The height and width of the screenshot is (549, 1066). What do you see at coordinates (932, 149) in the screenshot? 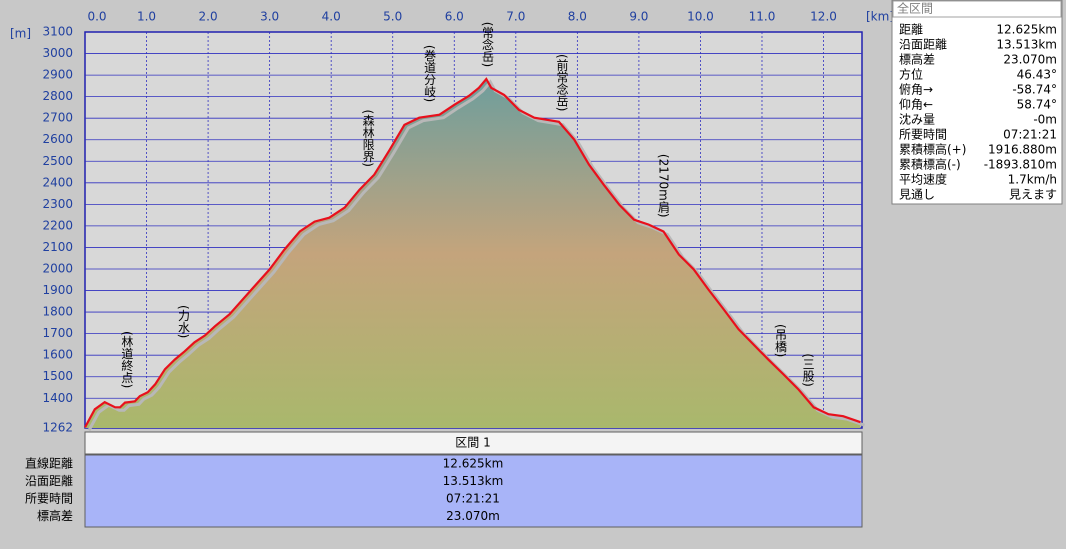
I see `summary-label: 累積標高(+)` at bounding box center [932, 149].